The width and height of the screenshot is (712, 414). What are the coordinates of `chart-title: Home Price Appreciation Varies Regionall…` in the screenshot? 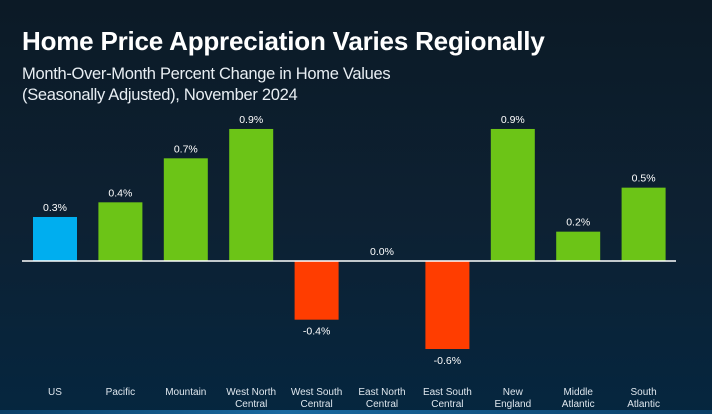 It's located at (283, 41).